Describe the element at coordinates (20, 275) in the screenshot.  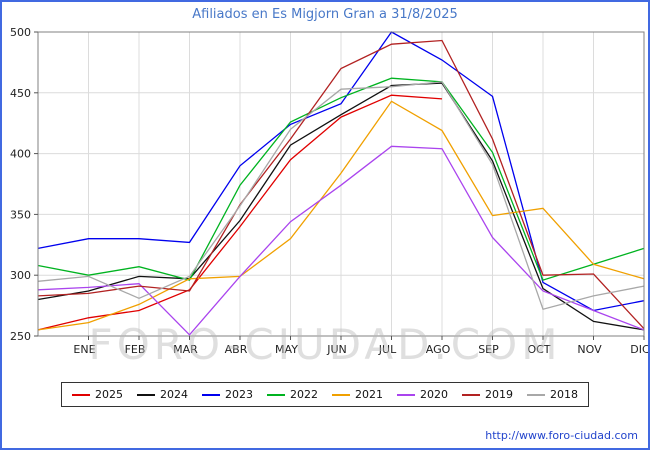
I see `y-tick-label: 300` at that location.